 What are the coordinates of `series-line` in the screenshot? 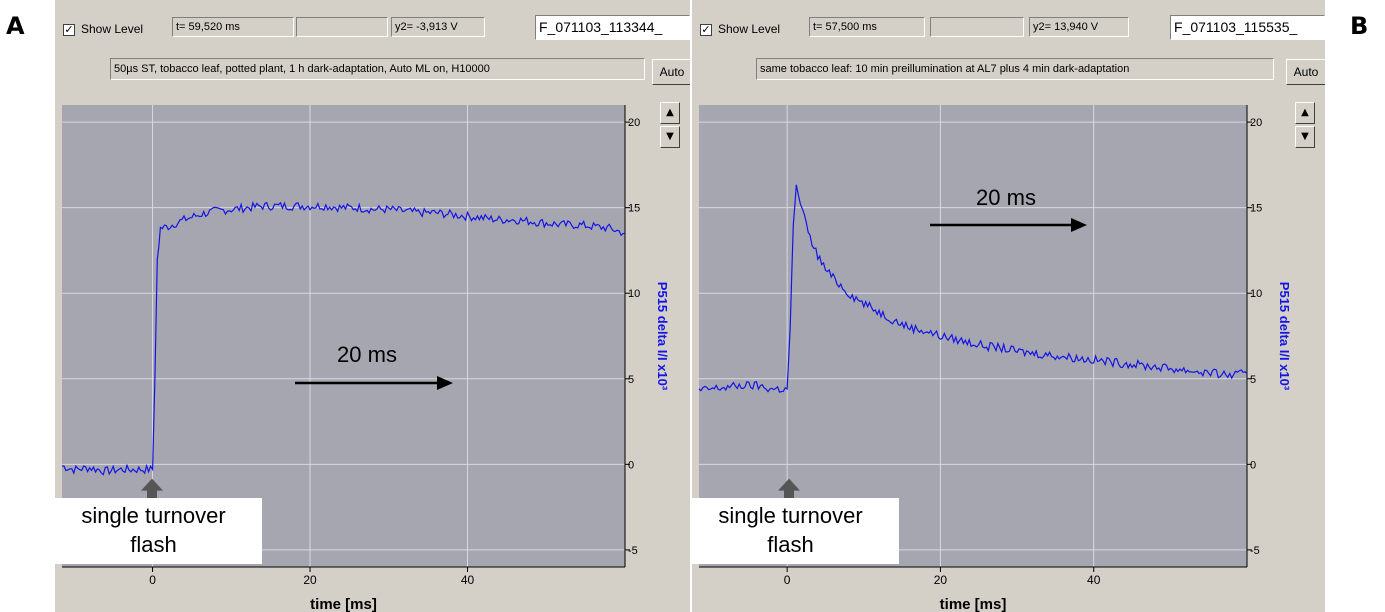 It's located at (973, 288).